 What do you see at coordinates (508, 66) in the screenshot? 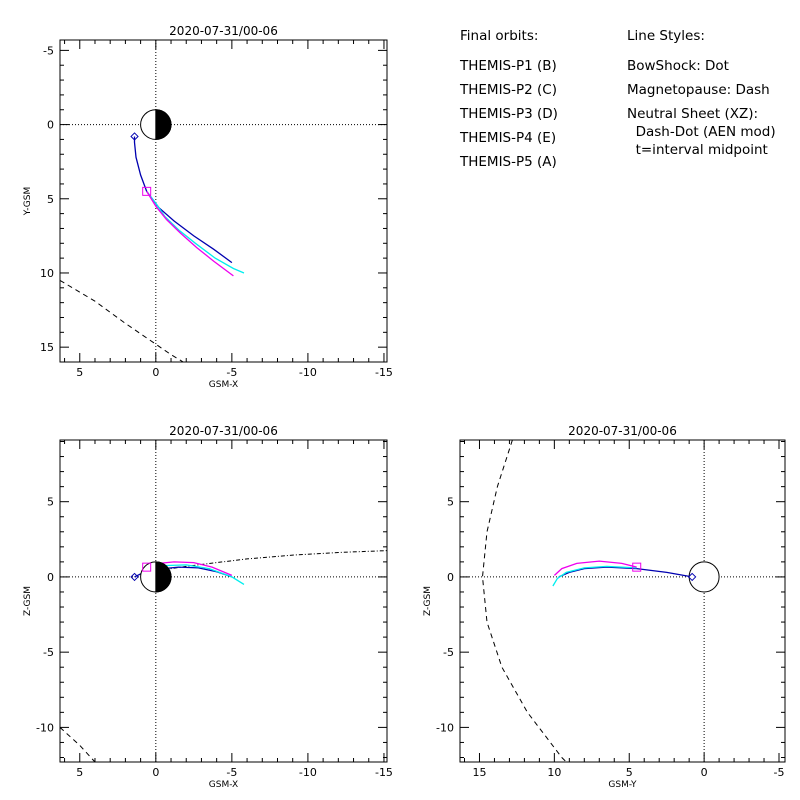
I see `legend-probe-p1: THEMIS-P1 (B)` at bounding box center [508, 66].